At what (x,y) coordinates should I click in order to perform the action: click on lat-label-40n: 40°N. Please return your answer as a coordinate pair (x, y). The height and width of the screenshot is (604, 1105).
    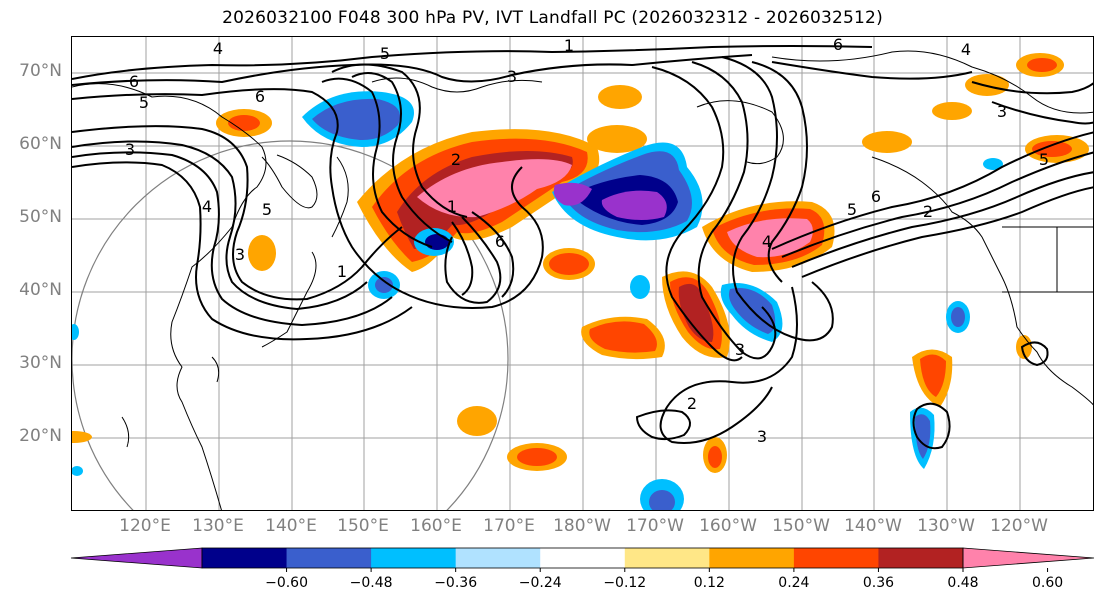
    Looking at the image, I should click on (40, 290).